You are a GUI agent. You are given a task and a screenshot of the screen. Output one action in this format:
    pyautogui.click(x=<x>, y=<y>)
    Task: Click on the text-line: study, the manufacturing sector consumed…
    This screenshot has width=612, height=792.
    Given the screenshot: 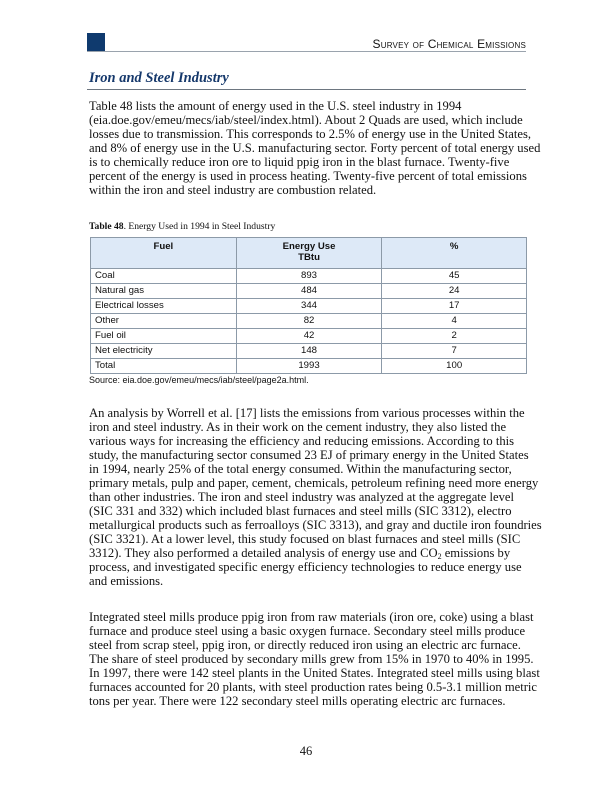 What is the action you would take?
    pyautogui.click(x=309, y=455)
    